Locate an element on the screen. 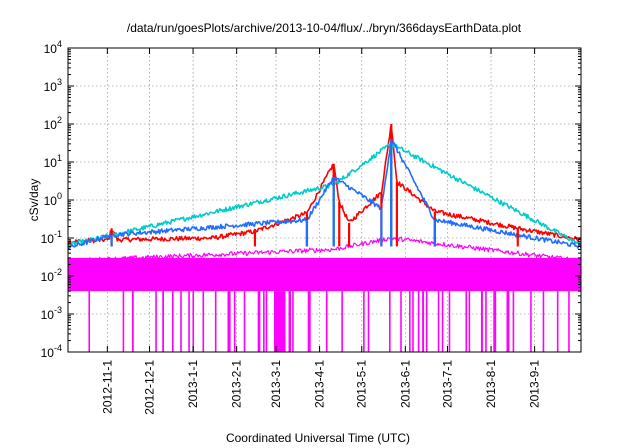  x-axis-label: Coordinated Universal Time (UTC) is located at coordinates (318, 438).